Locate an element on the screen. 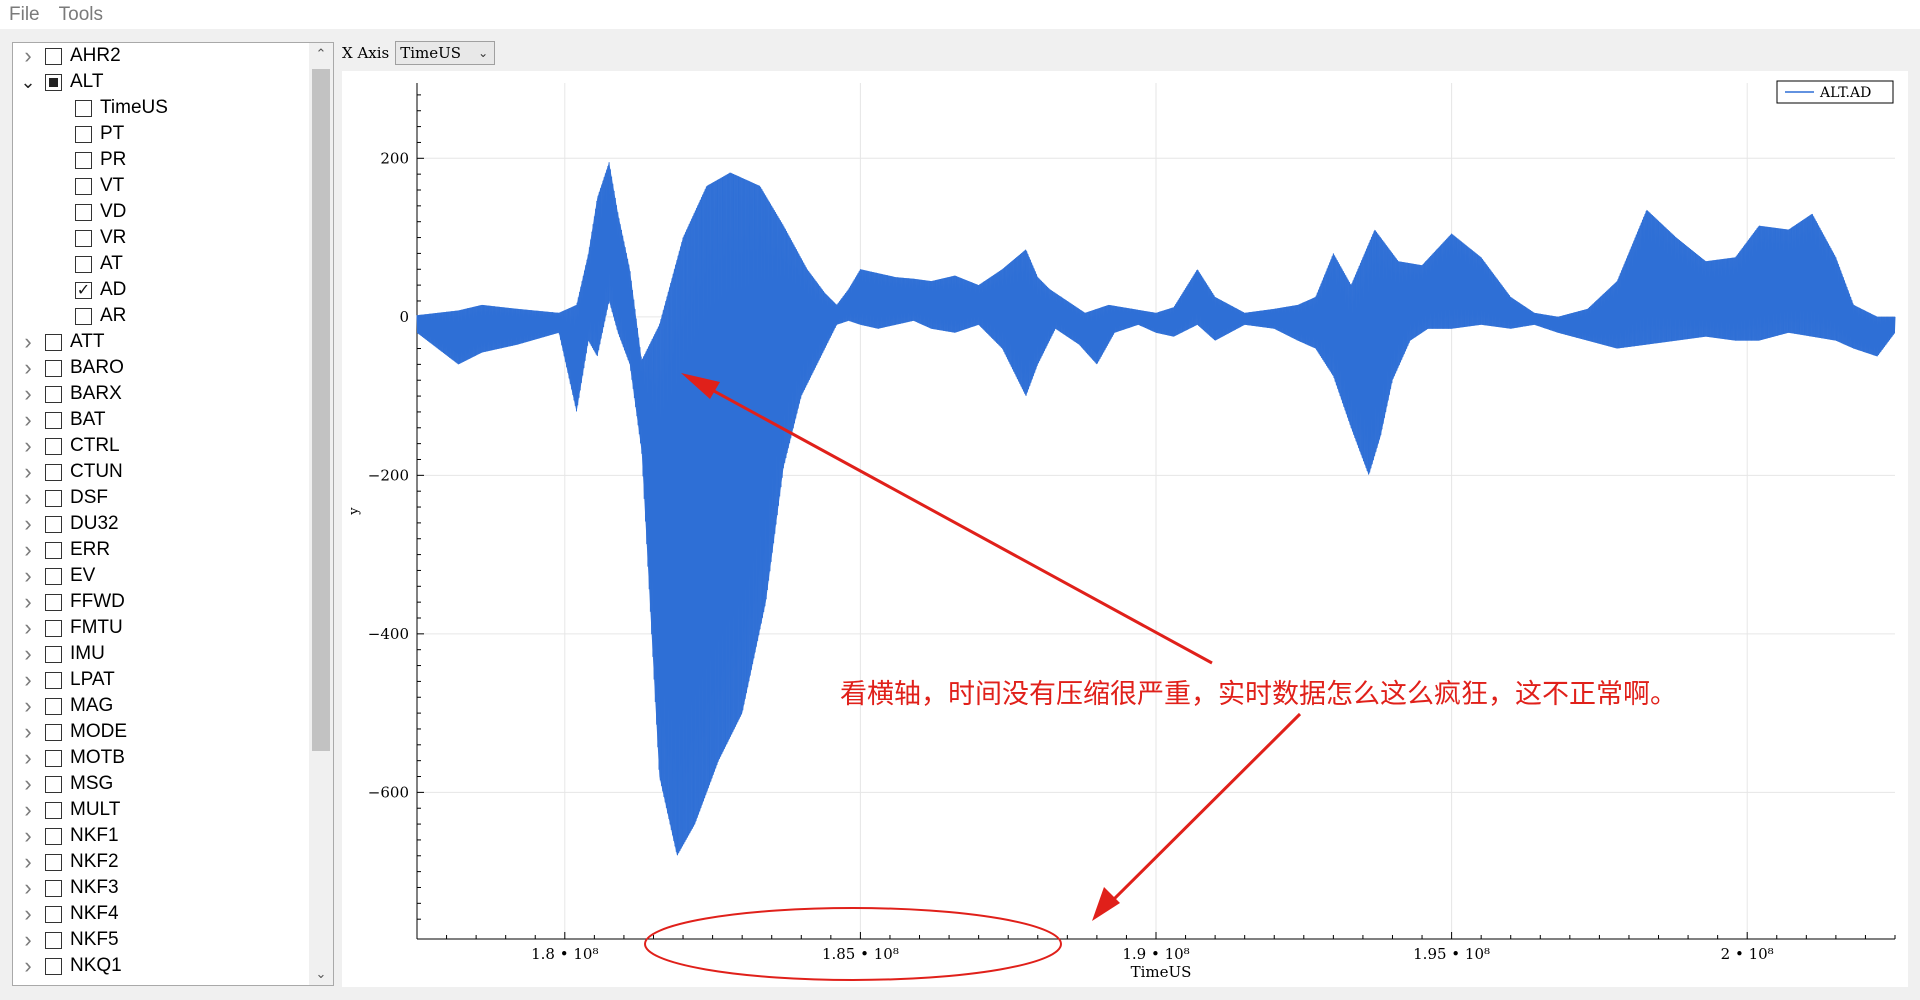 This screenshot has width=1920, height=1000. tree-item-at: AT is located at coordinates (161, 264).